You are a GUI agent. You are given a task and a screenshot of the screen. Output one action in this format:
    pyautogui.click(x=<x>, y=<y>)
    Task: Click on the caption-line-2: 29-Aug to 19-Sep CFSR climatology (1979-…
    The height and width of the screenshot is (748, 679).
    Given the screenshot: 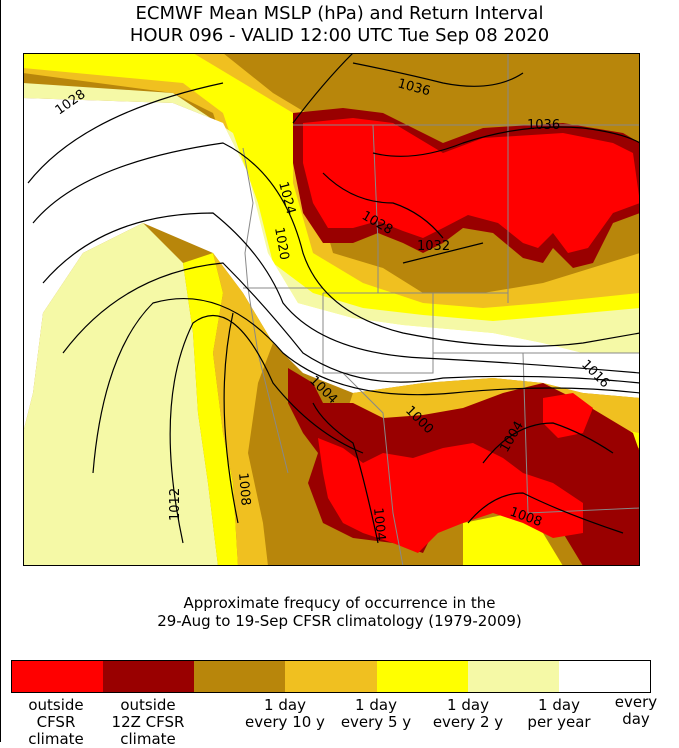 What is the action you would take?
    pyautogui.click(x=339, y=621)
    